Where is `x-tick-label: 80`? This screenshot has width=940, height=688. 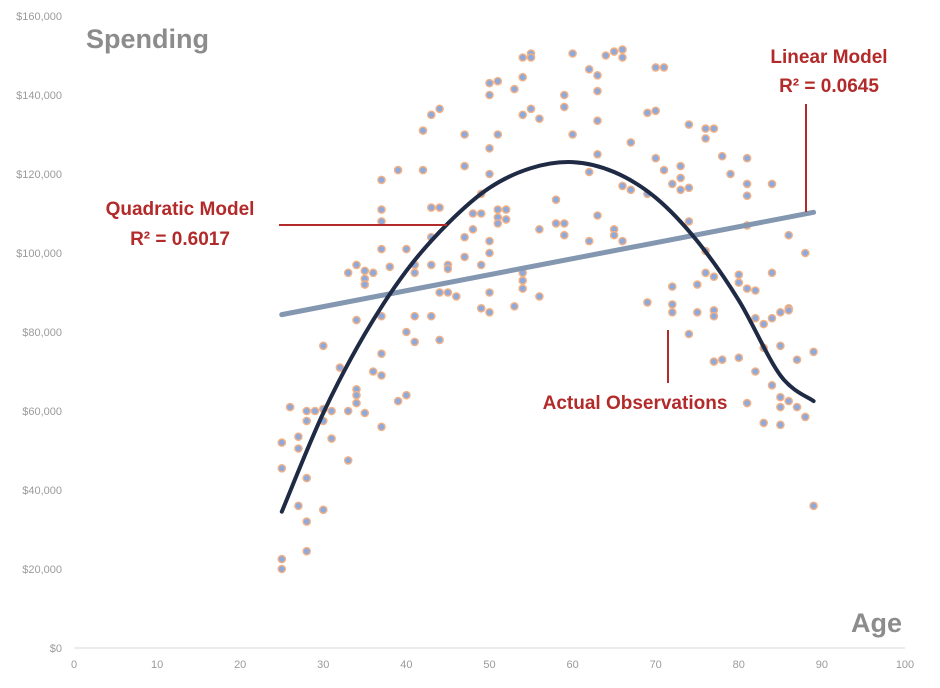 x-tick-label: 80 is located at coordinates (739, 665).